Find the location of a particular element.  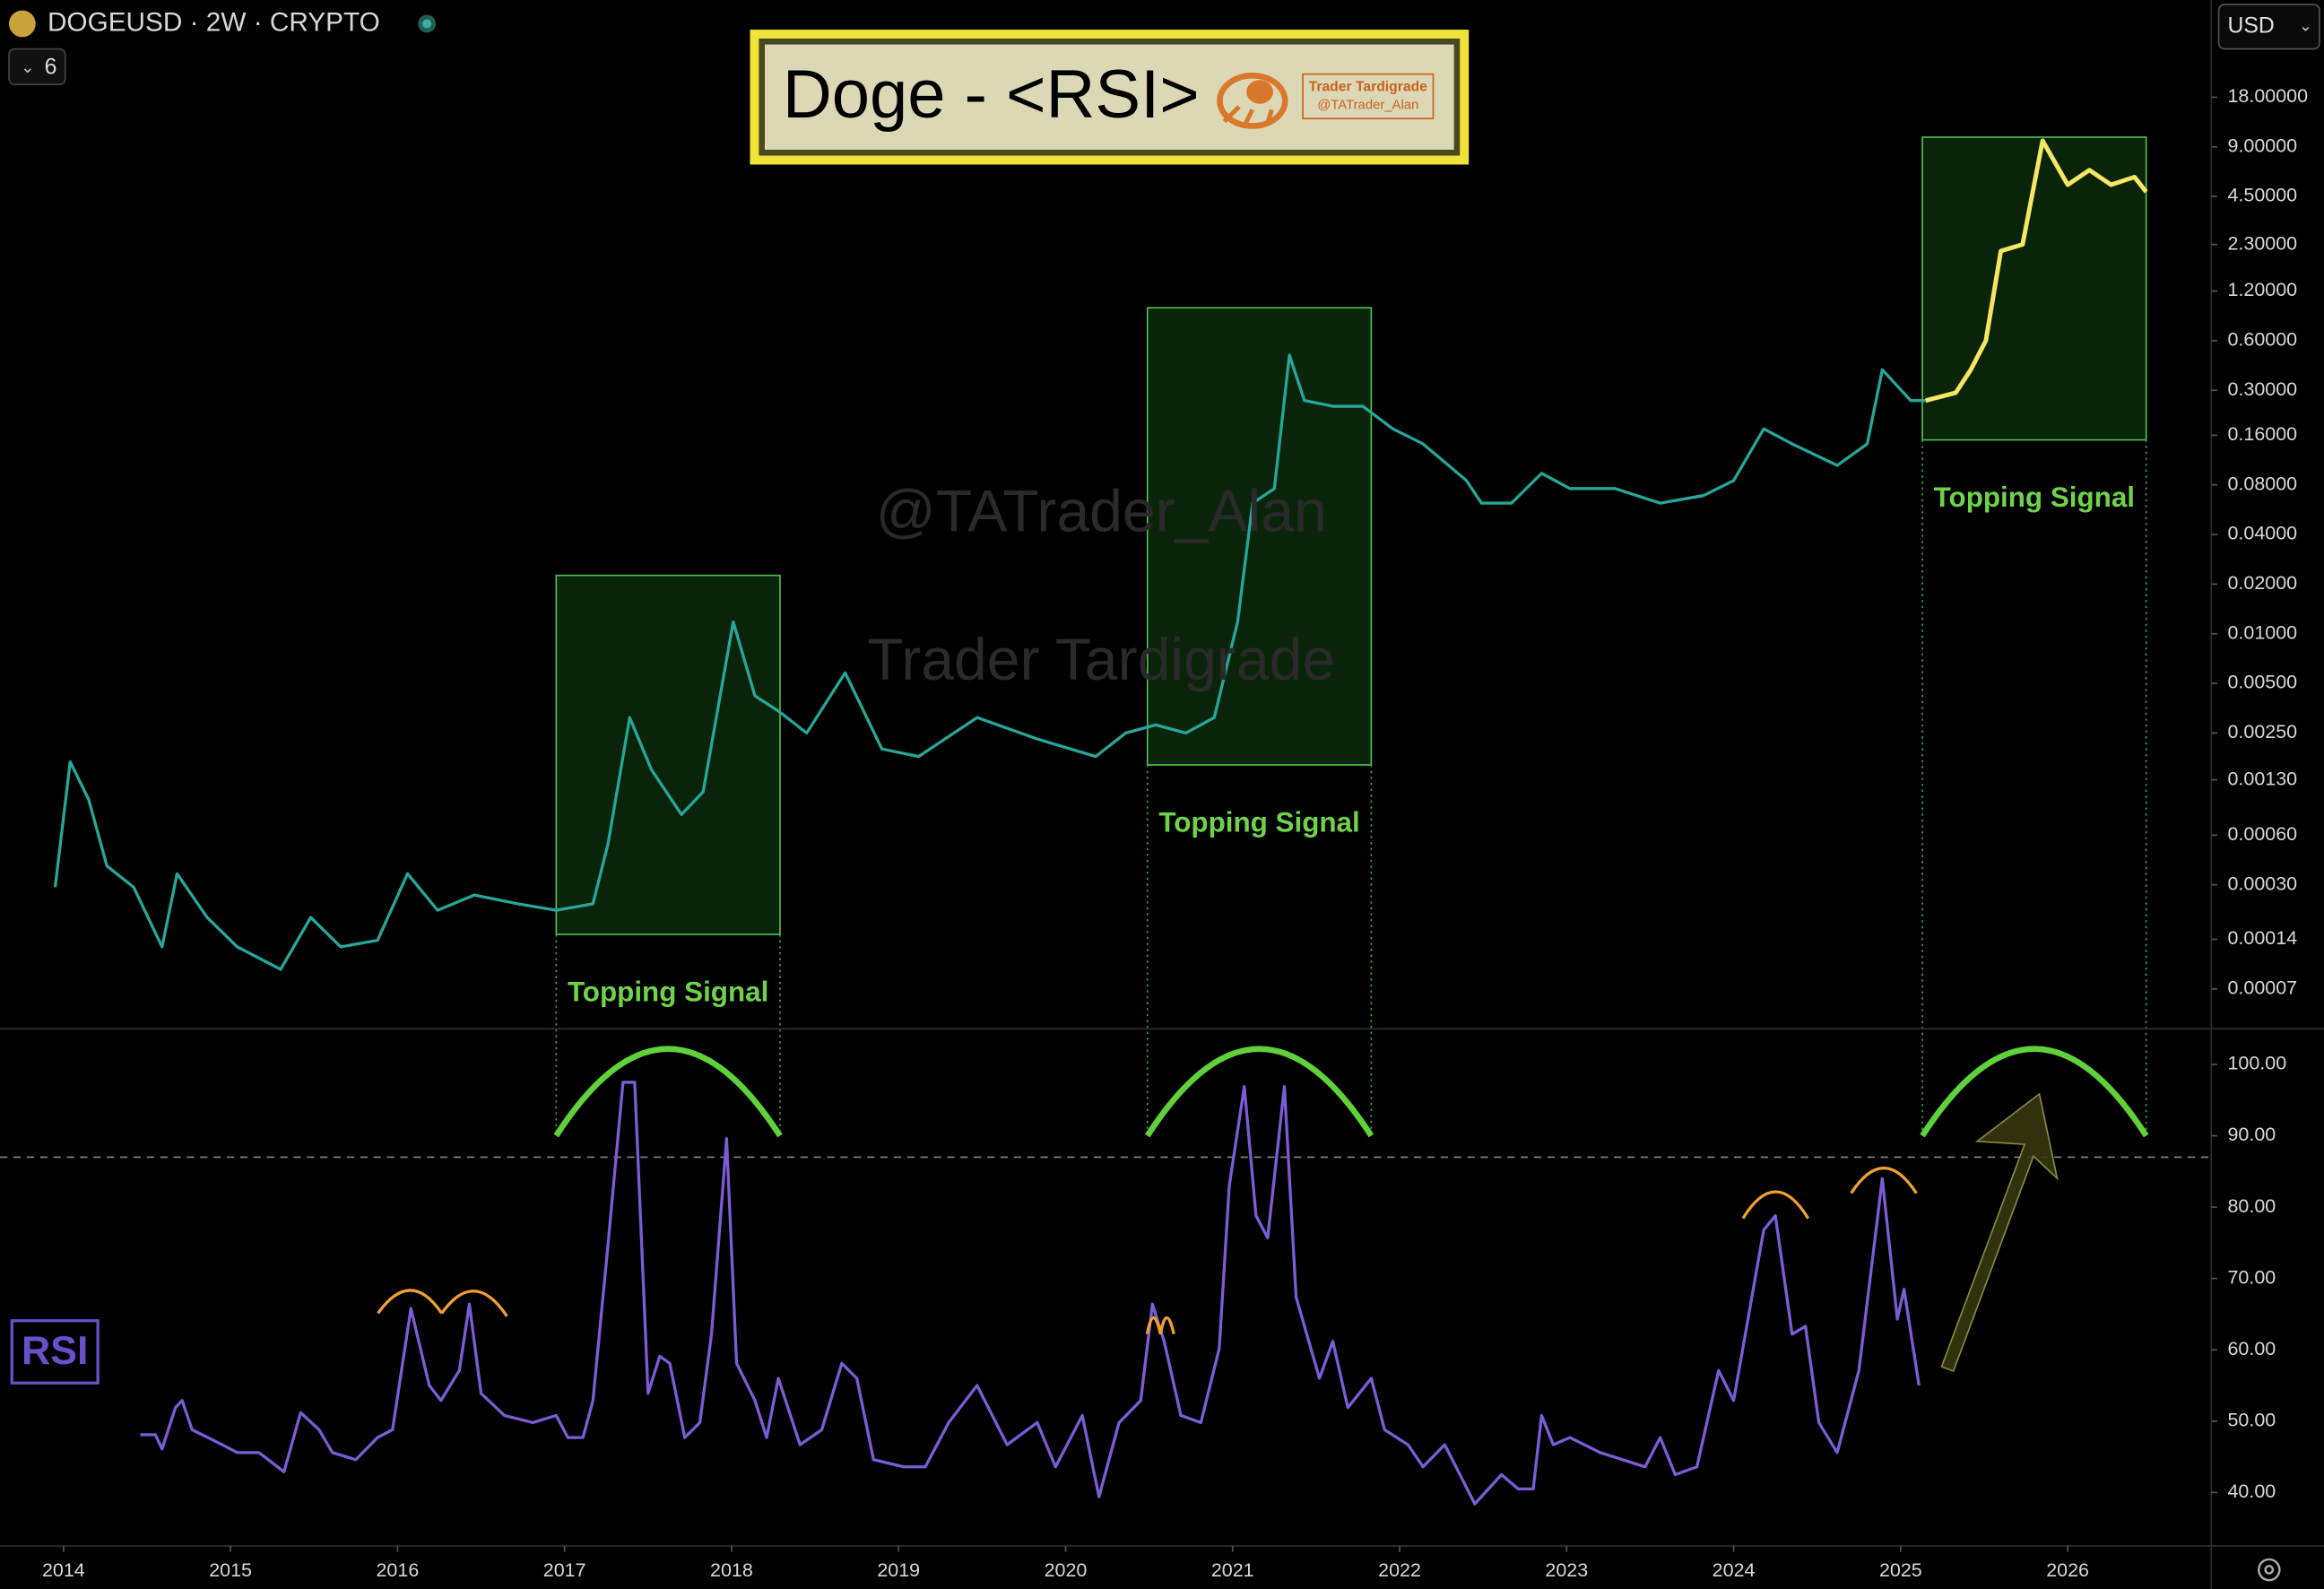

y-tick-label: 18.00000 is located at coordinates (2267, 96).